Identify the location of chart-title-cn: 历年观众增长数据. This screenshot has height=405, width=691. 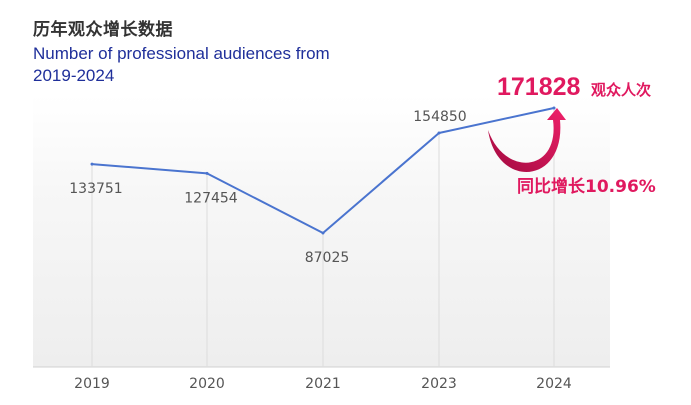
(103, 30).